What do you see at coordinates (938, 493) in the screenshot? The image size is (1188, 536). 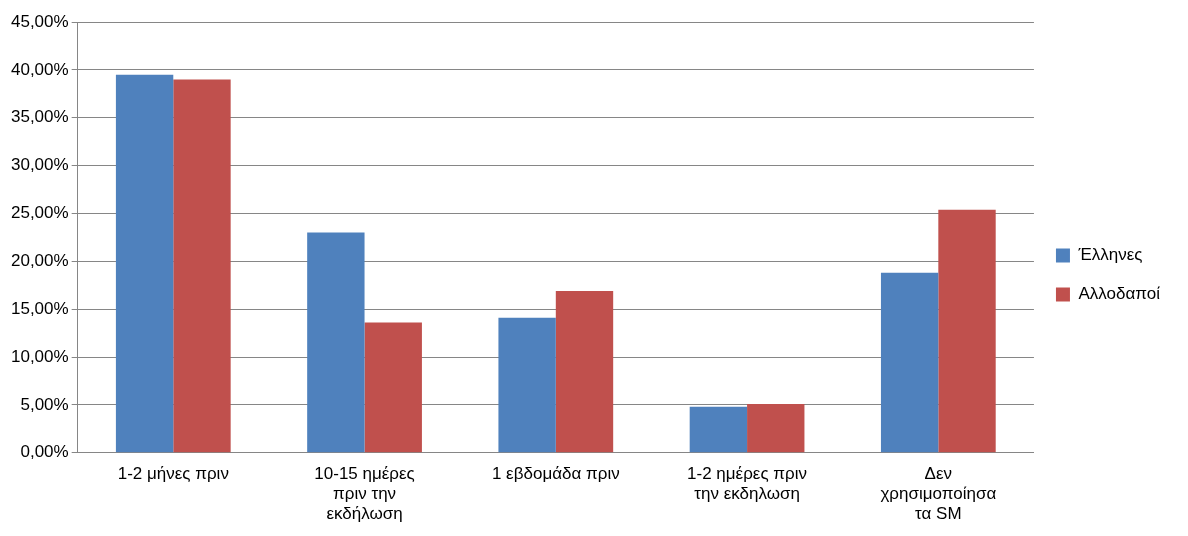 I see `x-tick-label: Δεν χρησιμοποίησα τα SM` at bounding box center [938, 493].